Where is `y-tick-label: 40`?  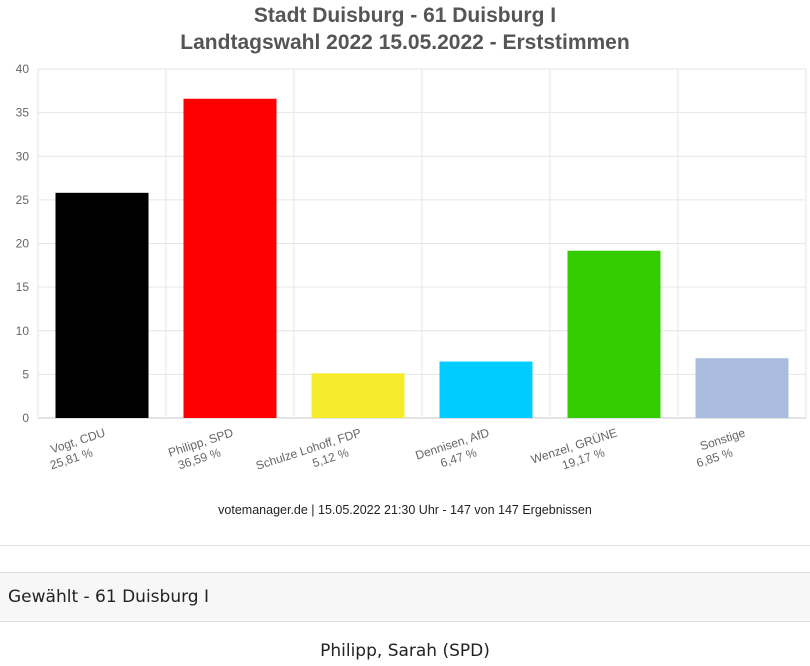
y-tick-label: 40 is located at coordinates (23, 69).